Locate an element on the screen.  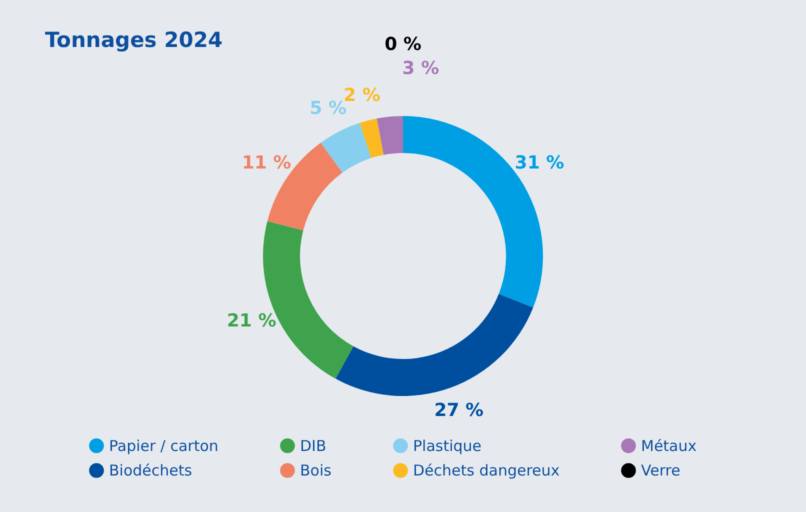
legend-label: Déchets dangereux is located at coordinates (486, 471).